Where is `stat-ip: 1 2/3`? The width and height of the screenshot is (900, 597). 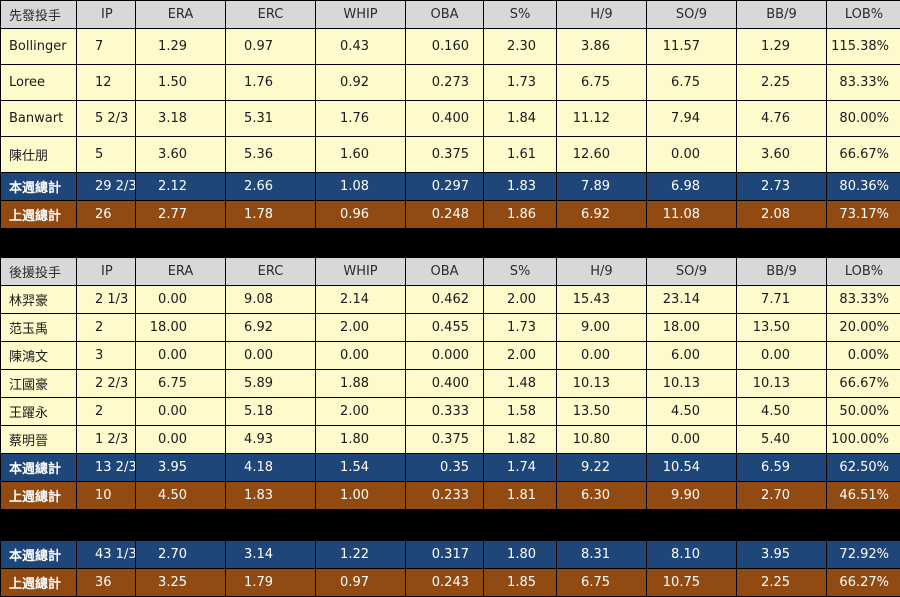
stat-ip: 1 2/3 is located at coordinates (106, 439).